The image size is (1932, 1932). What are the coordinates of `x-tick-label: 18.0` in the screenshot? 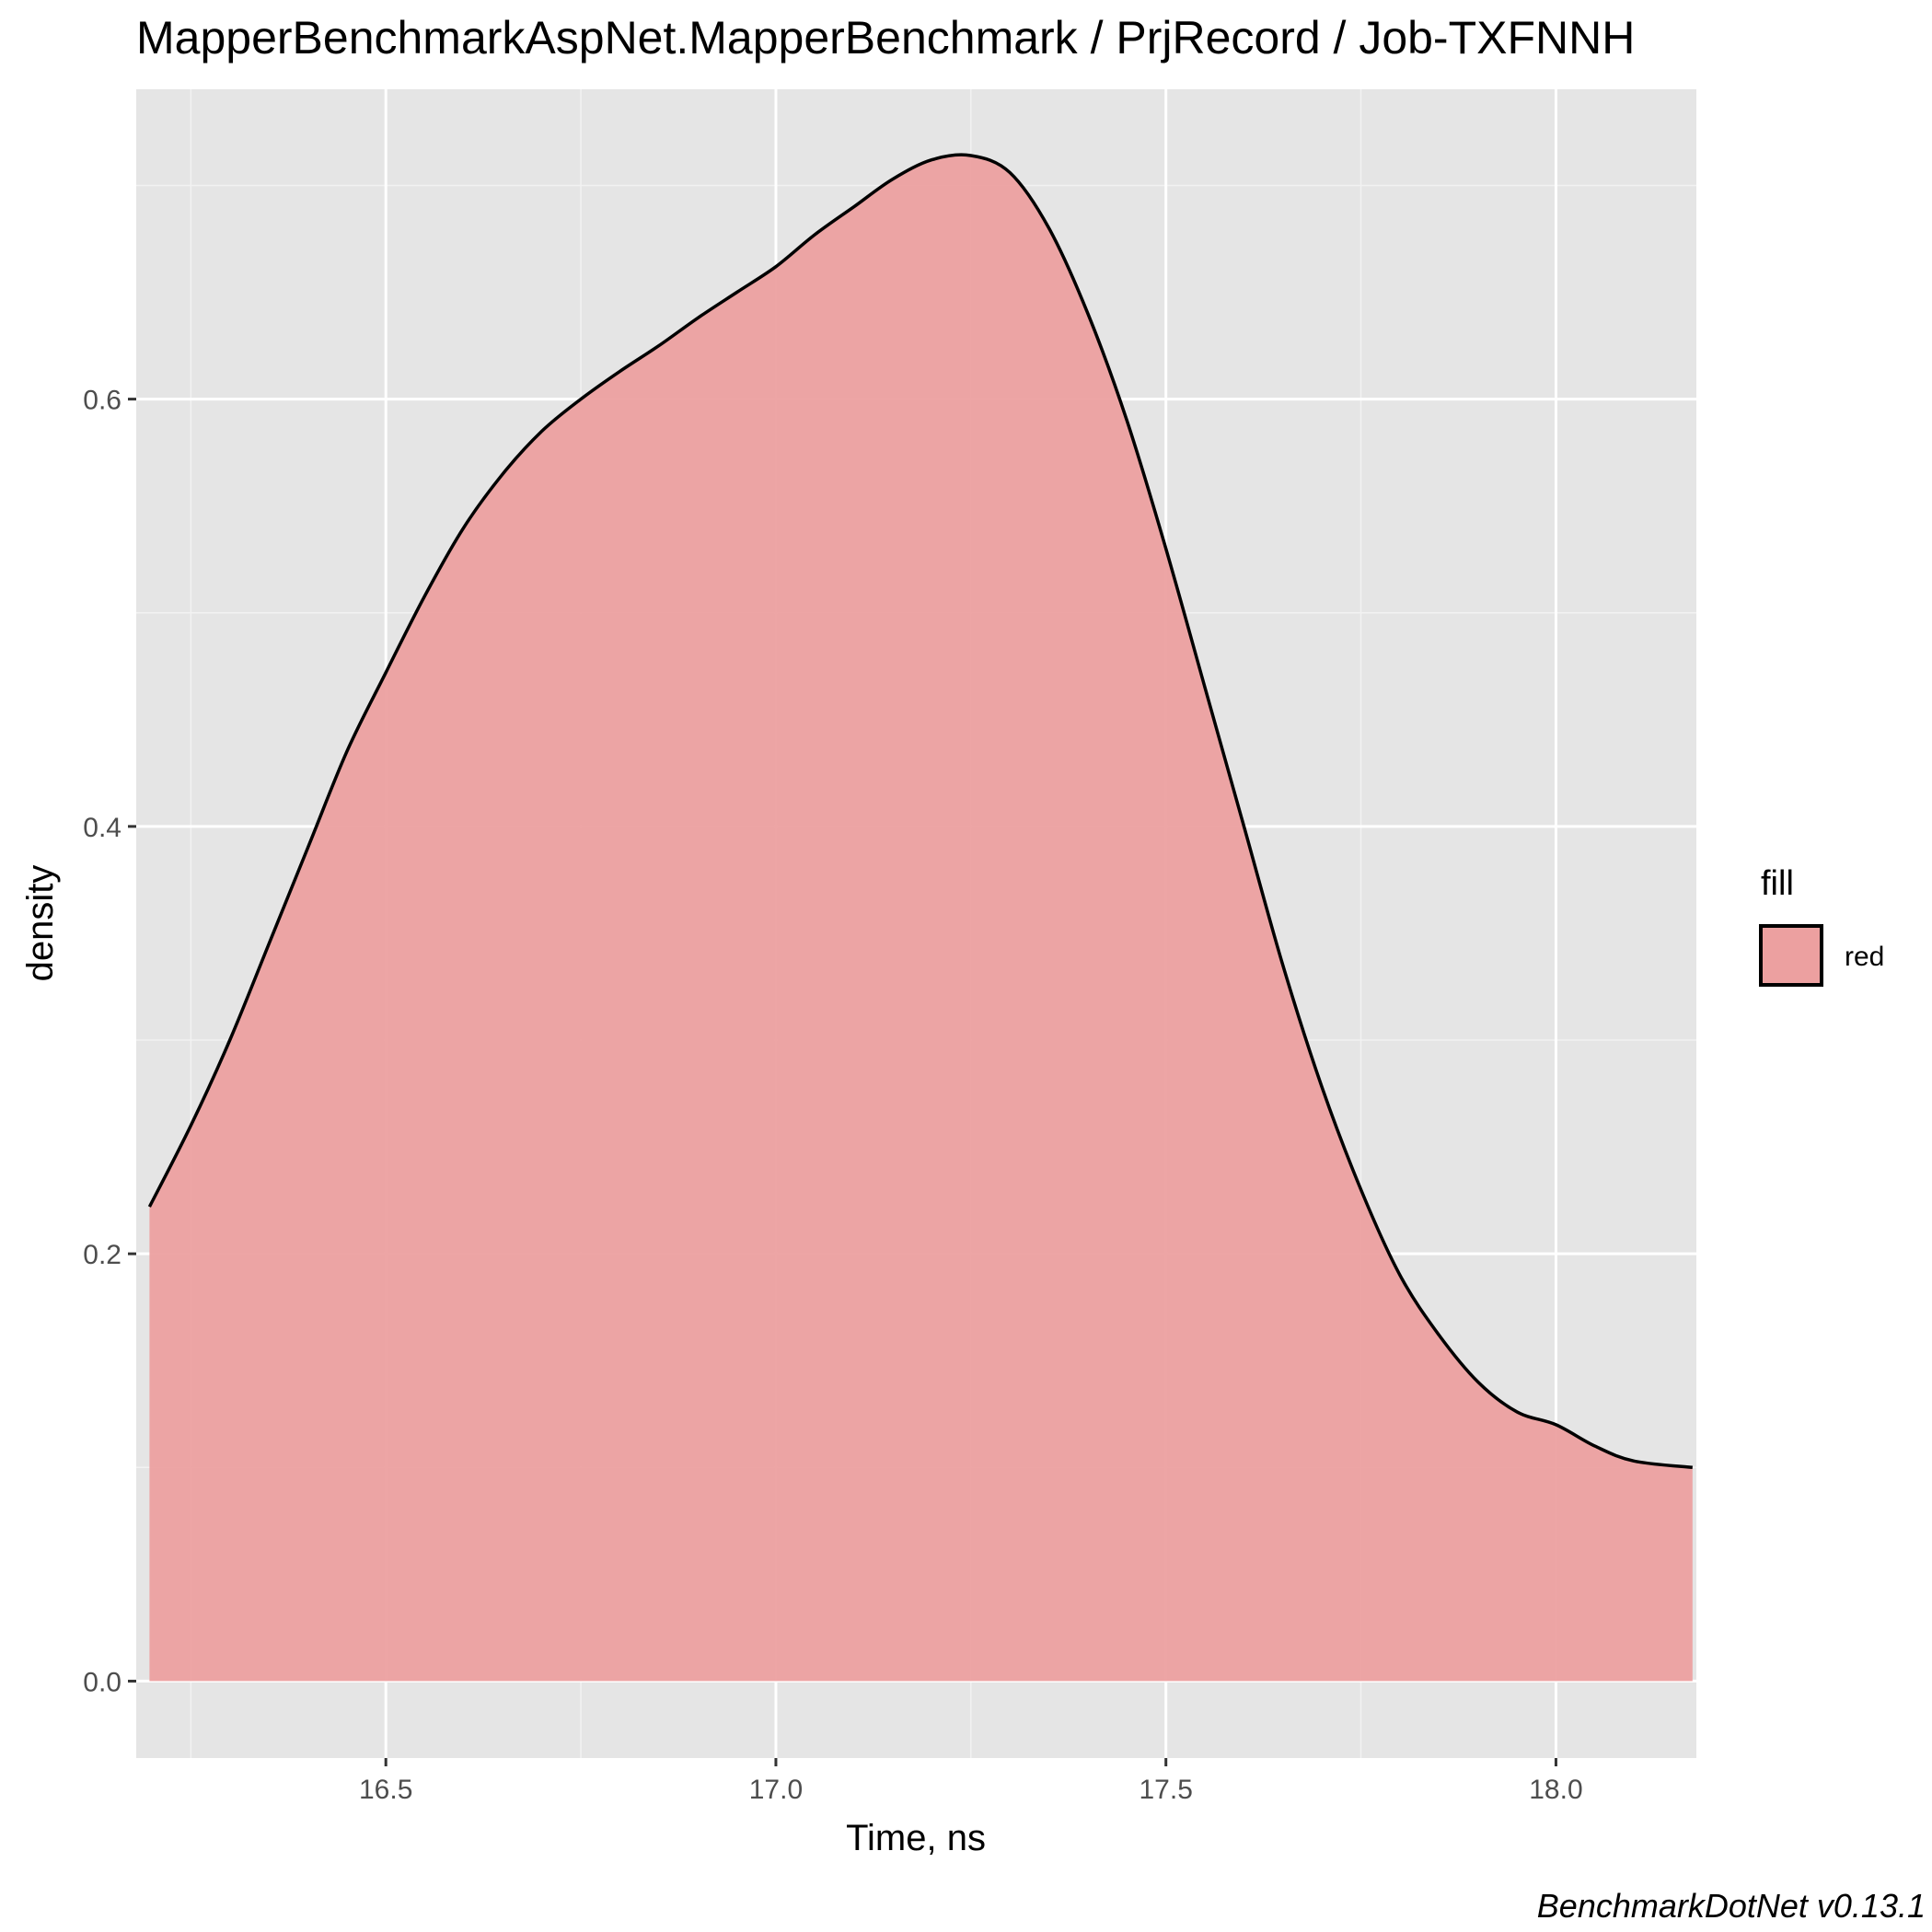 It's located at (1556, 1790).